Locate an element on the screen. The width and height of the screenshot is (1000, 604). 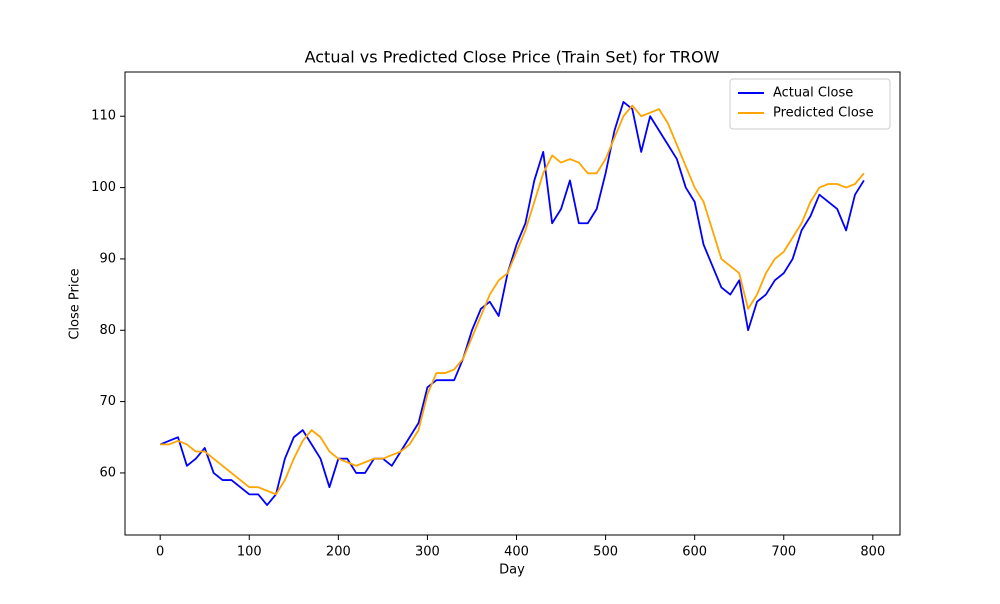
x-tick-label: 700 is located at coordinates (783, 552).